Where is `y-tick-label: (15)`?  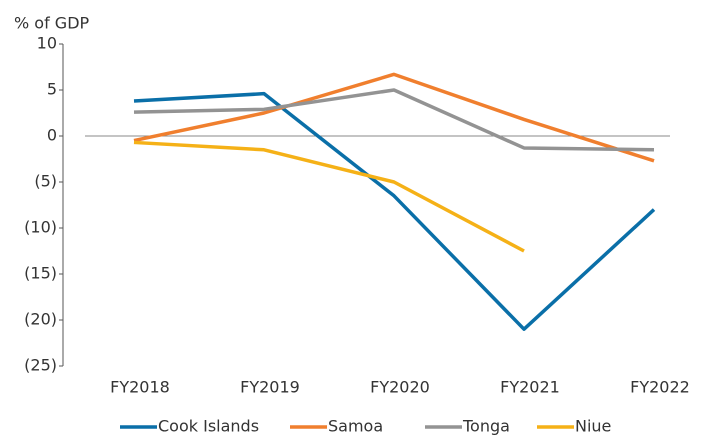
y-tick-label: (15) is located at coordinates (40, 273).